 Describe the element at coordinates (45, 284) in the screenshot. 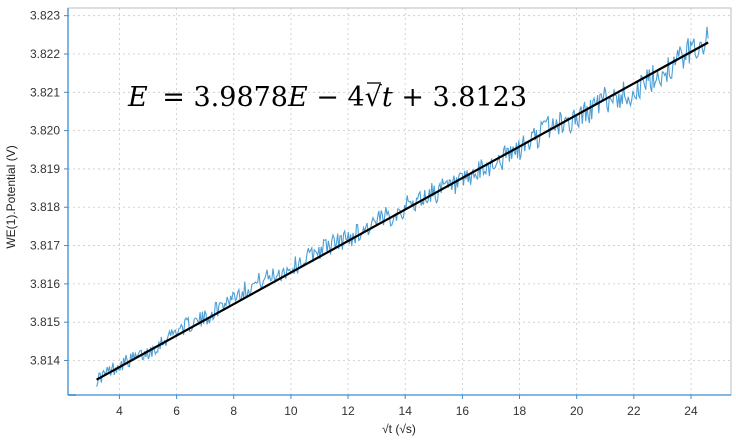

I see `y-tick-label: 3.816` at that location.